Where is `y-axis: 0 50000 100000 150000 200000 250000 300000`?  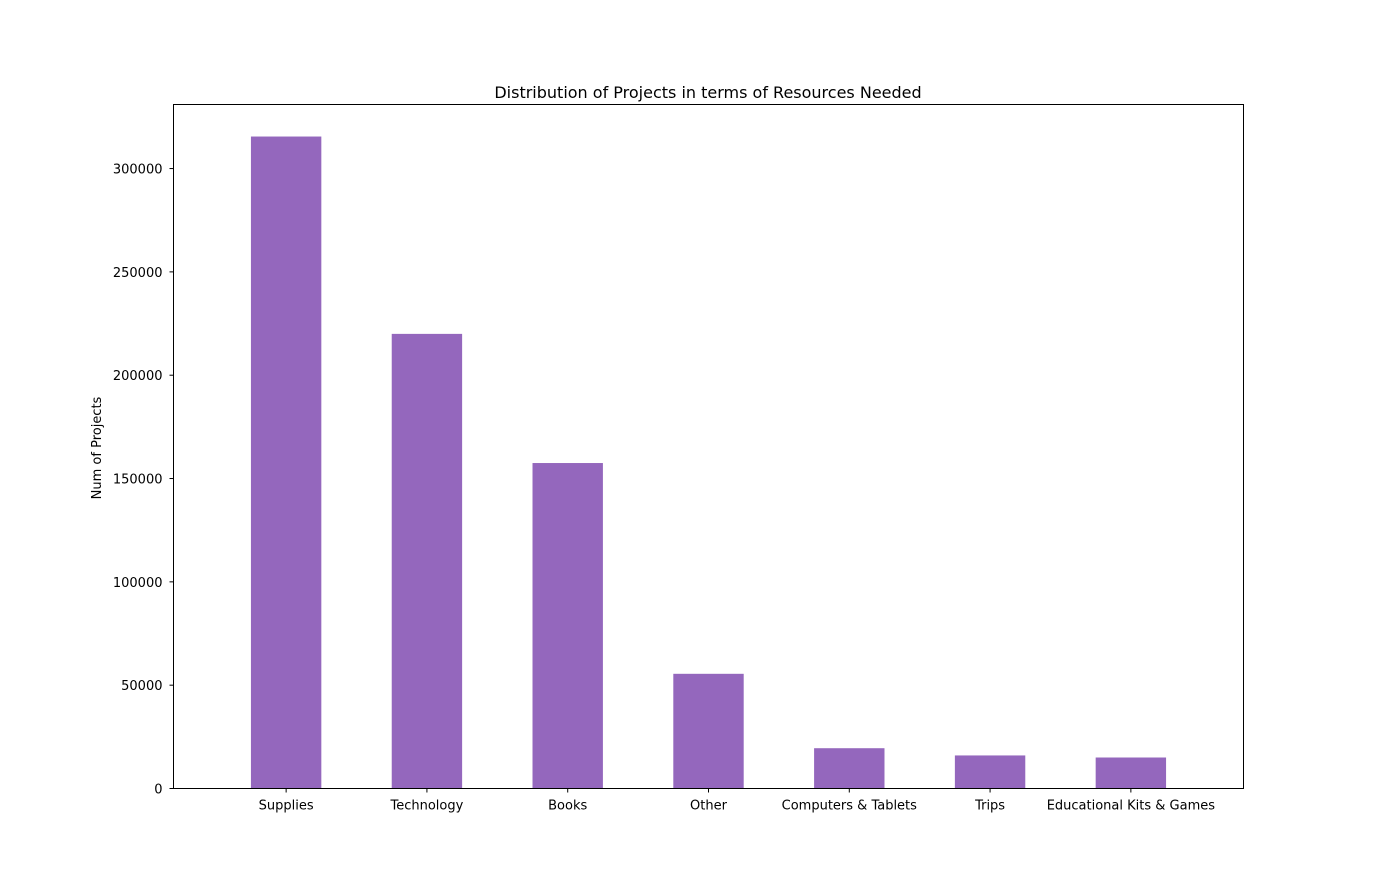 y-axis: 0 50000 100000 150000 200000 250000 300000 is located at coordinates (143, 480).